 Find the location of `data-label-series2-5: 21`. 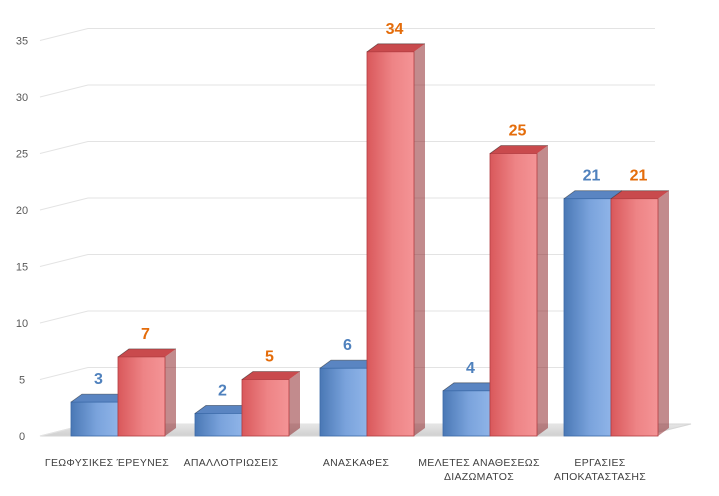

data-label-series2-5: 21 is located at coordinates (639, 176).